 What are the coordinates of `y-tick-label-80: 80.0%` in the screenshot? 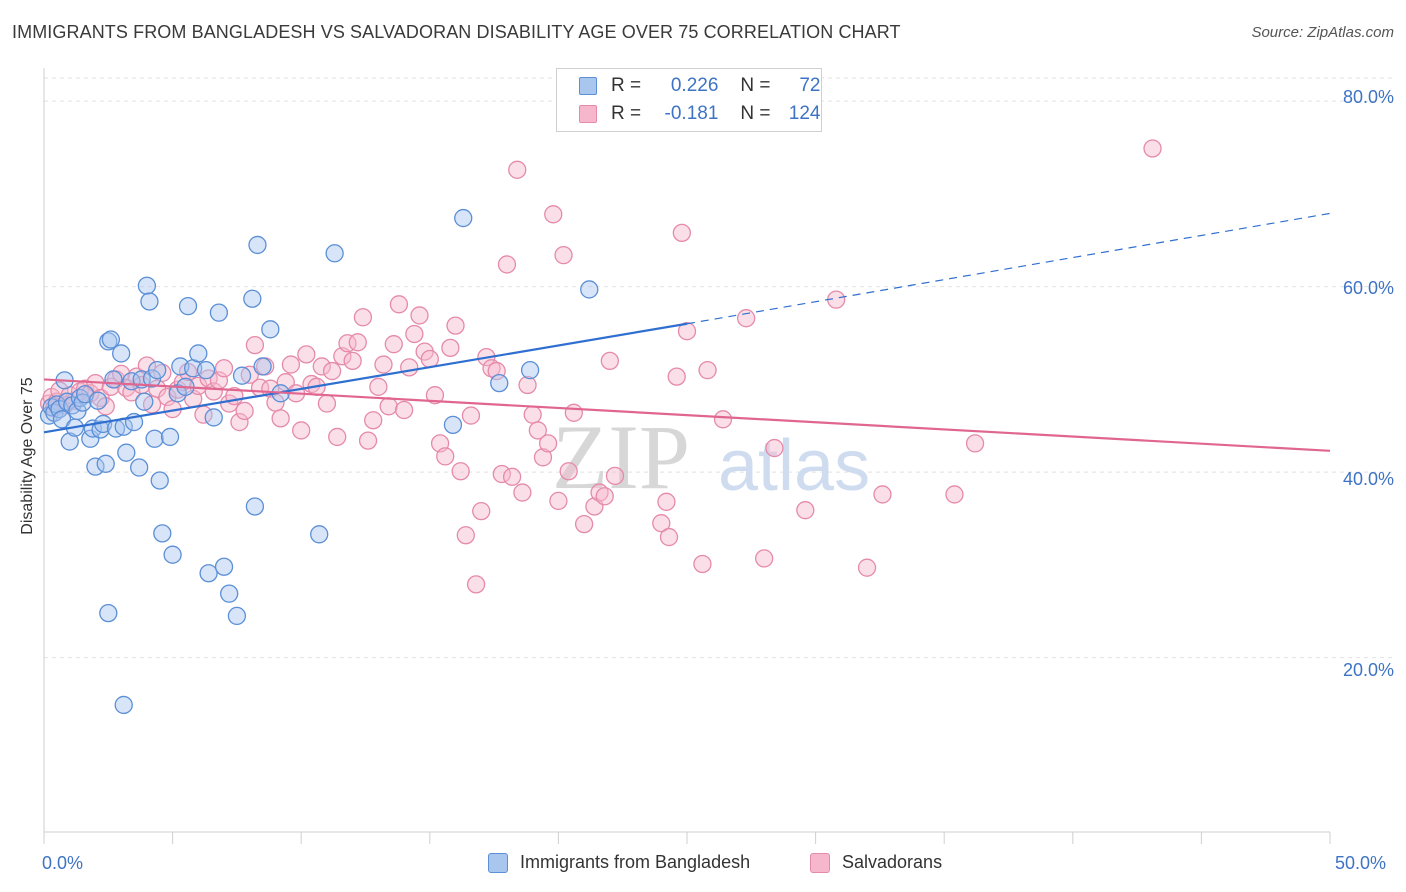 It's located at (1368, 97).